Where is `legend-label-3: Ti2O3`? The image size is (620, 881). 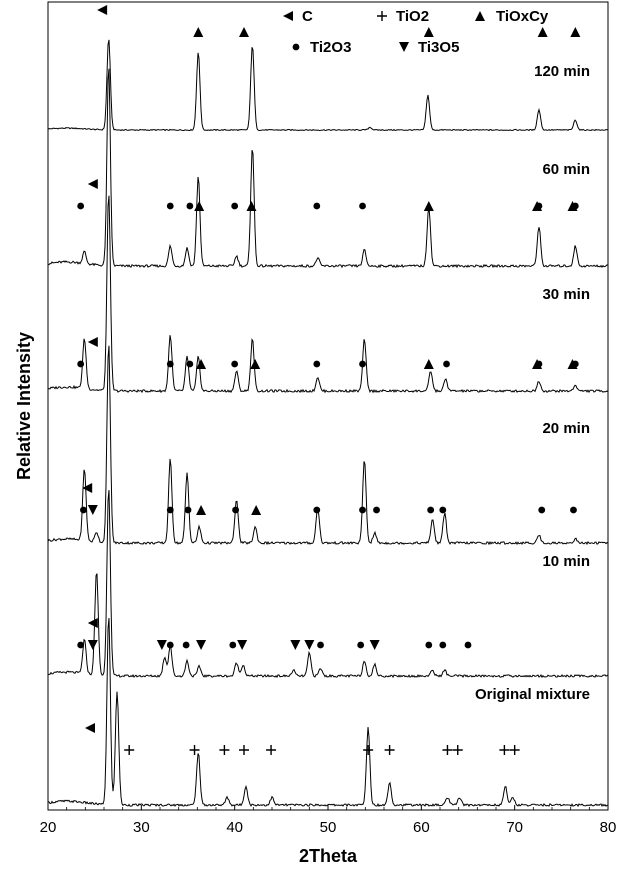
legend-label-3: Ti2O3 is located at coordinates (330, 47).